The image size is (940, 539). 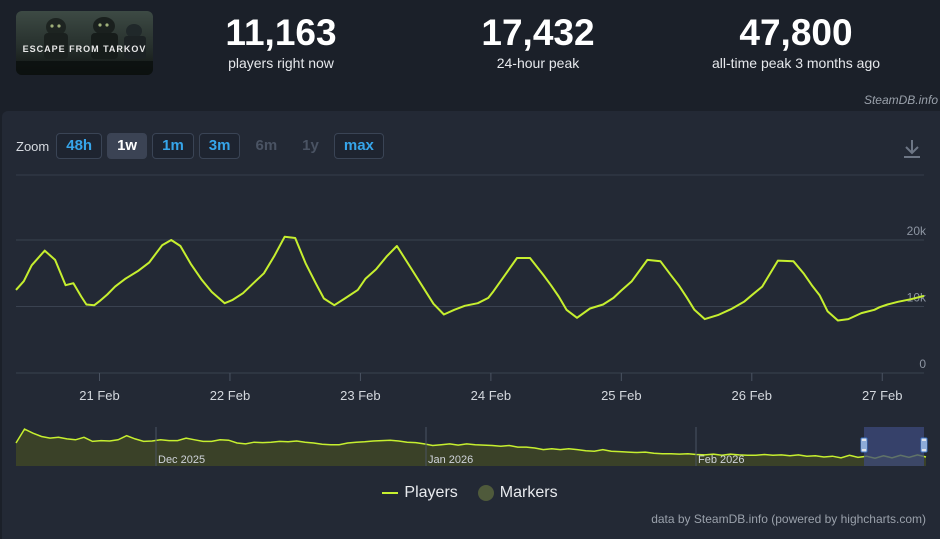 What do you see at coordinates (79, 146) in the screenshot?
I see `zoom-48h-button: 48h` at bounding box center [79, 146].